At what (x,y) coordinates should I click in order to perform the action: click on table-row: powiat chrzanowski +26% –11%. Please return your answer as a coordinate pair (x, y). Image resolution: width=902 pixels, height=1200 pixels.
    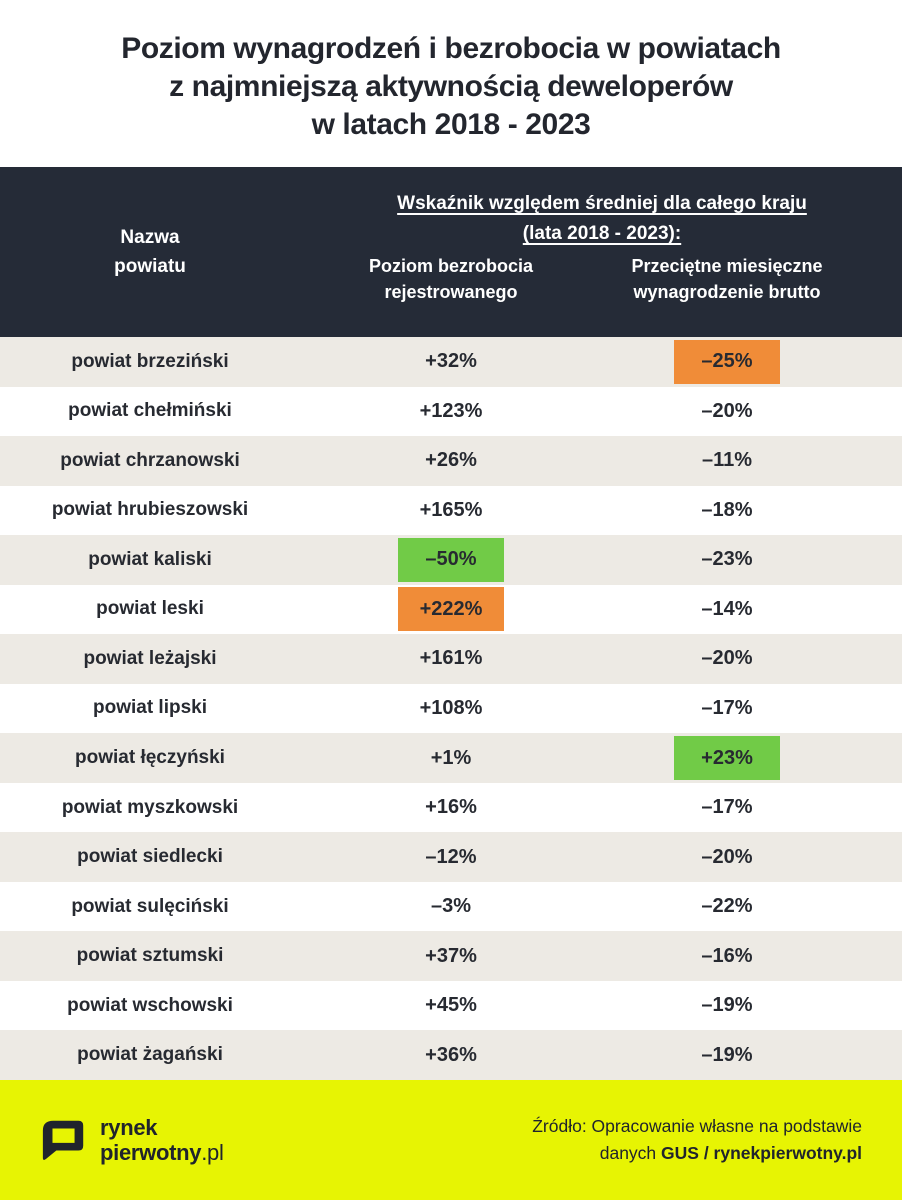
    Looking at the image, I should click on (451, 461).